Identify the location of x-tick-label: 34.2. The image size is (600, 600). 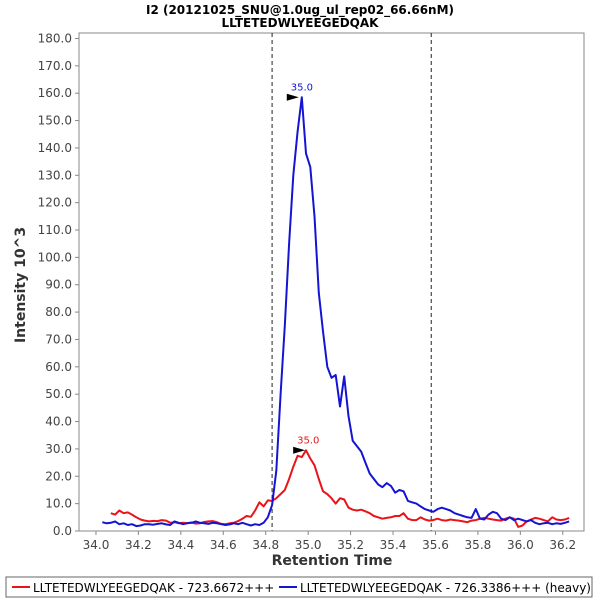
(138, 545).